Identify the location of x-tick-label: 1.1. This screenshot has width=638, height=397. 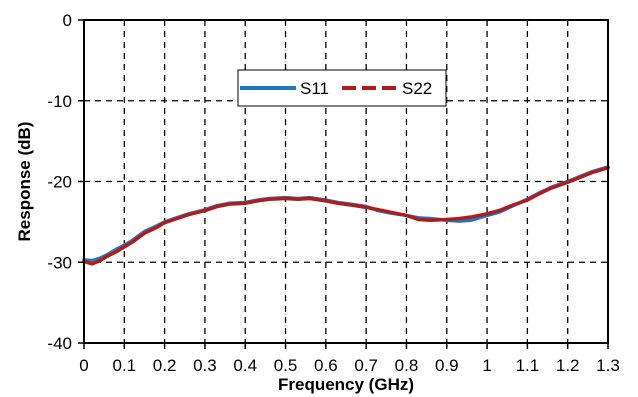
(528, 365).